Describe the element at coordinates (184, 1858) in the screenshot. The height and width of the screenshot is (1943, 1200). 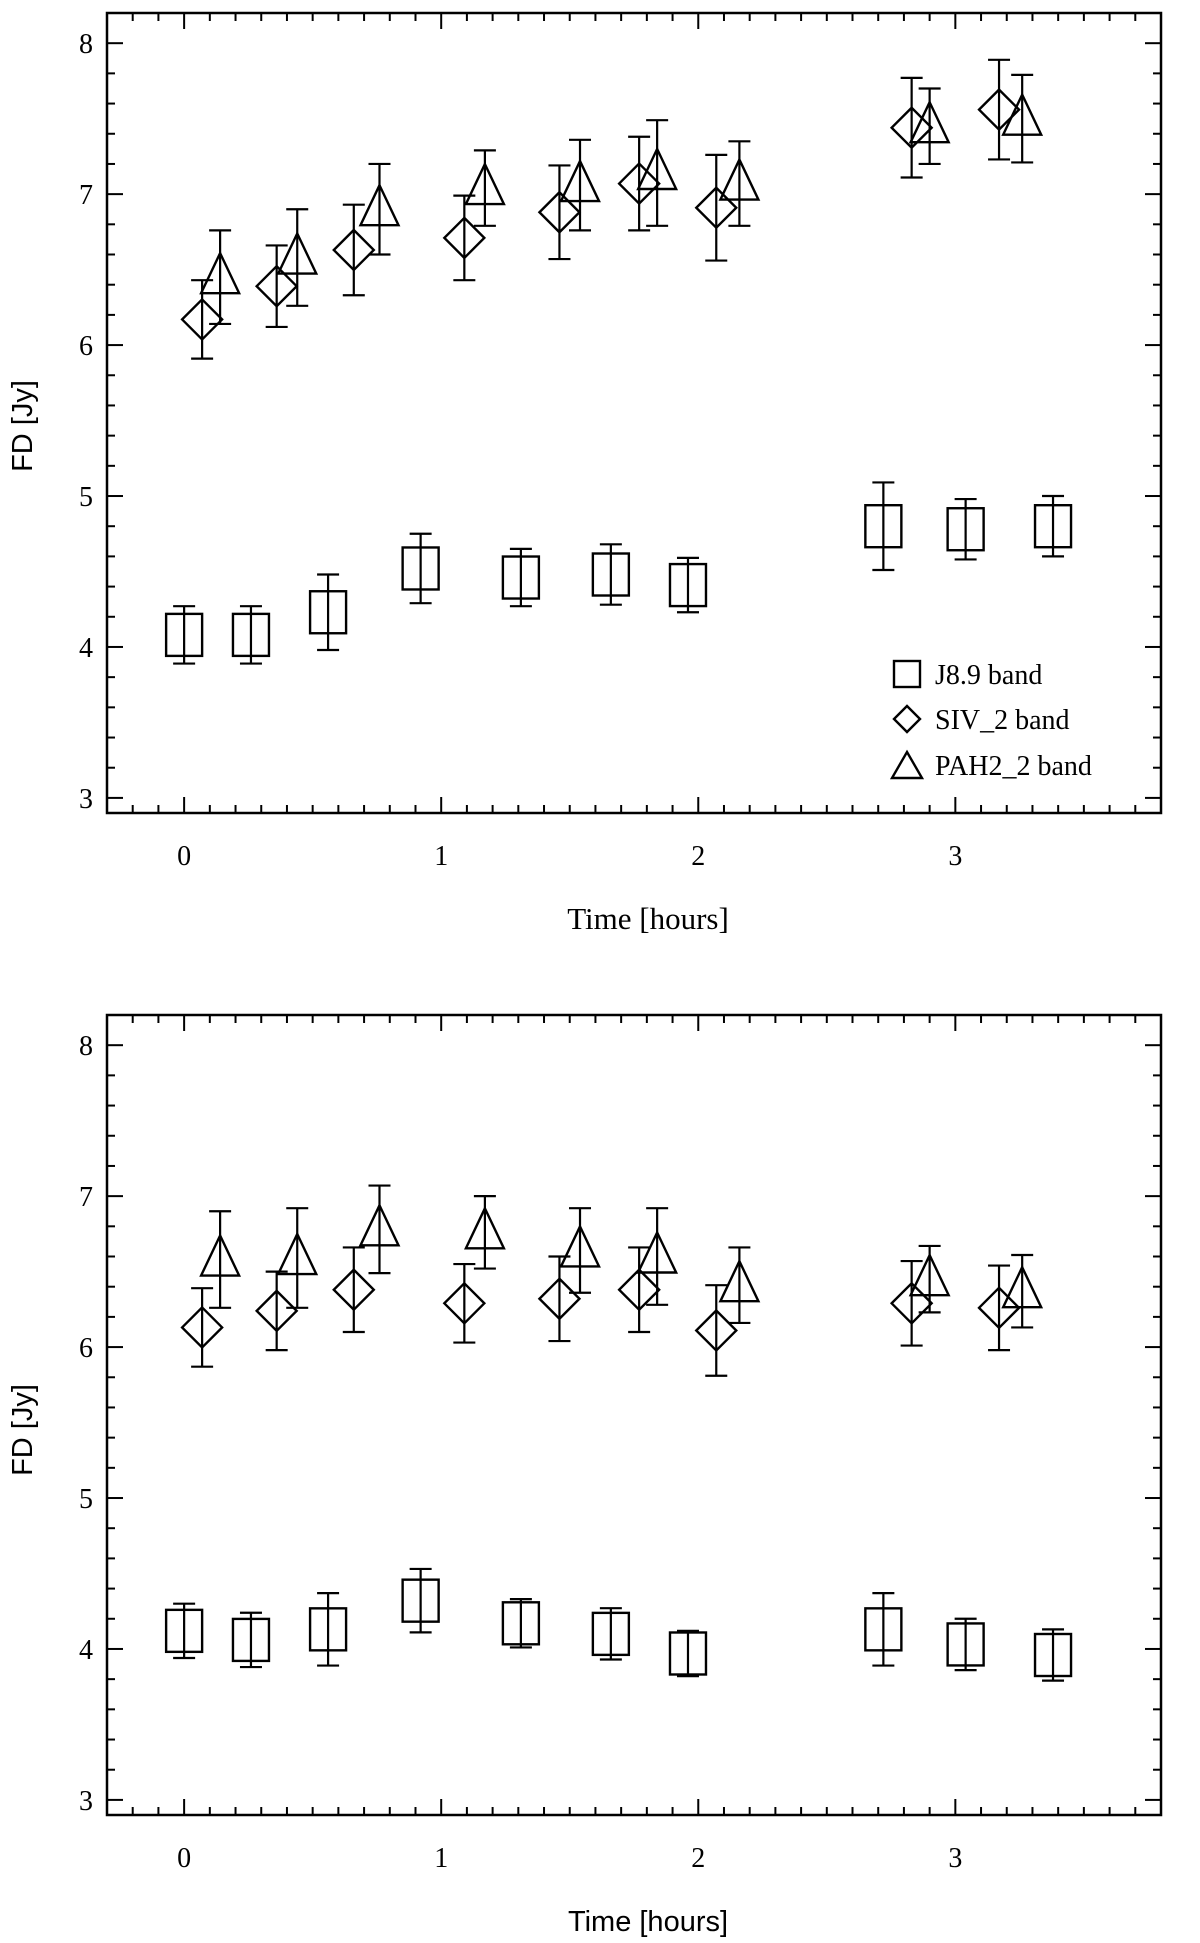
I see `bottom-x-tick-label: 0` at that location.